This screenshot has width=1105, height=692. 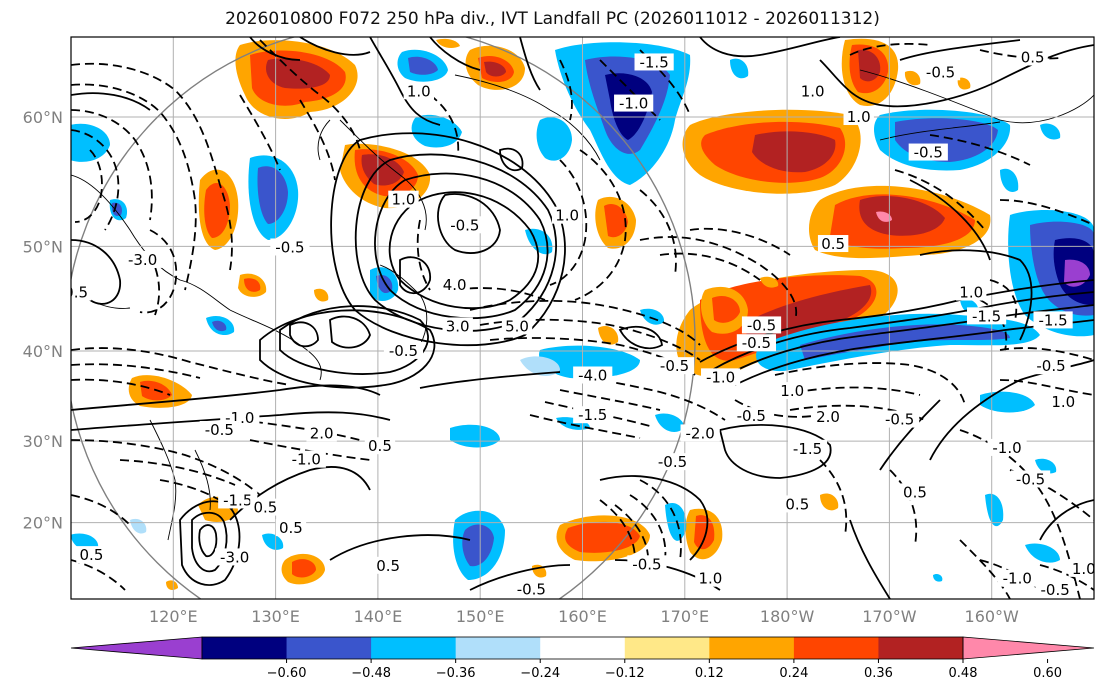 I want to click on colorbar-under-extension, so click(x=136, y=648).